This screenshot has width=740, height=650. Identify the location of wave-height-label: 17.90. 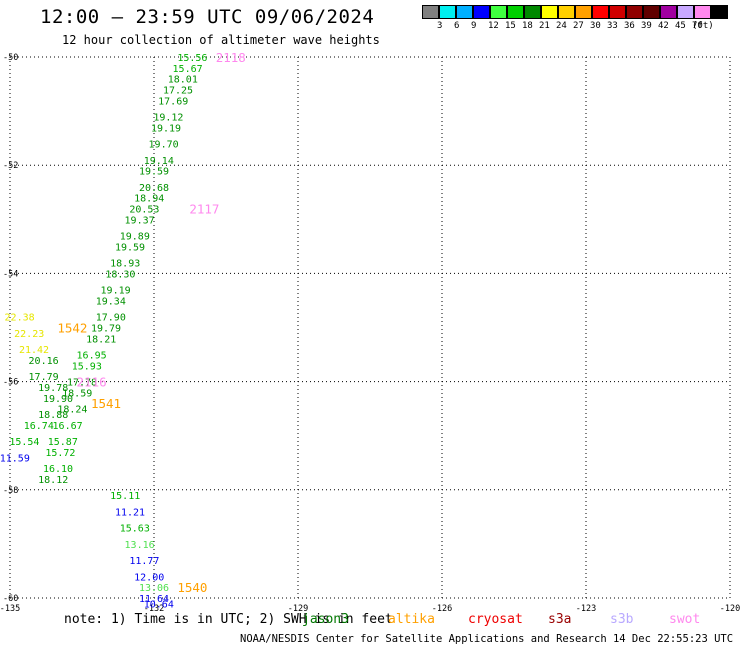
(111, 318).